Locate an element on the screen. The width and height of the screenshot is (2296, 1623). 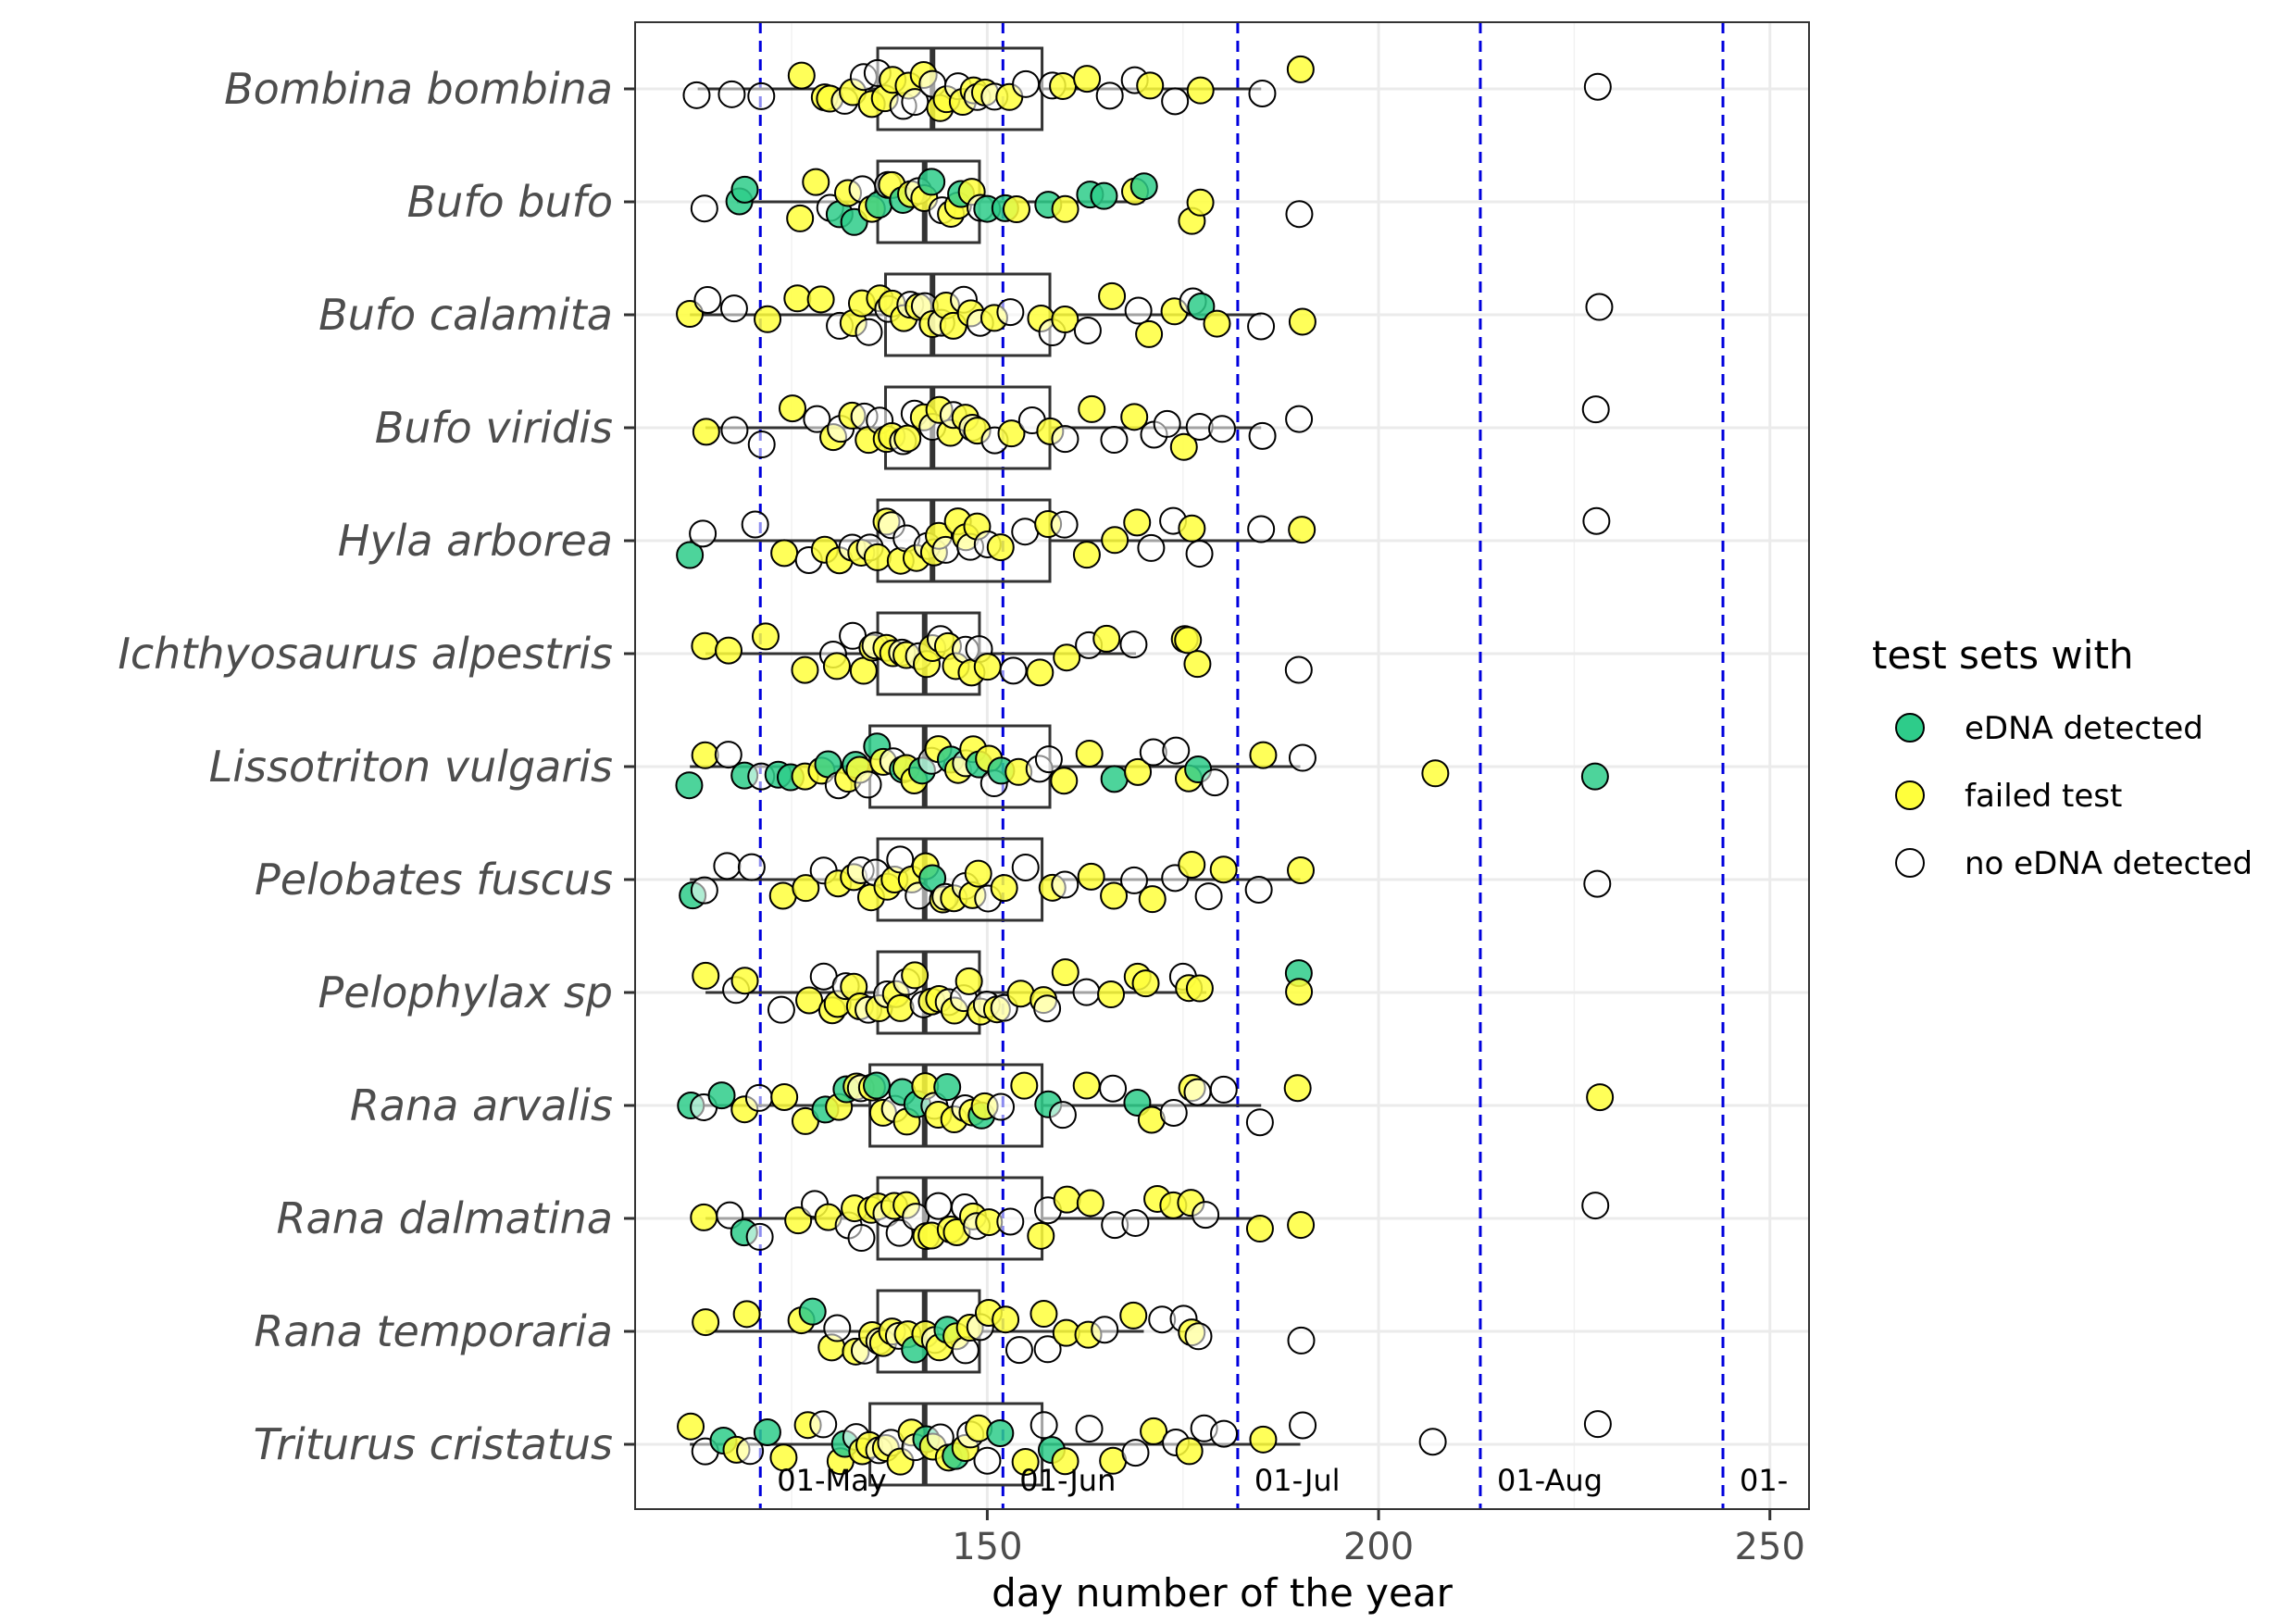
y-tick-label-bombina-bombina: Bombina bombina is located at coordinates (418, 89).